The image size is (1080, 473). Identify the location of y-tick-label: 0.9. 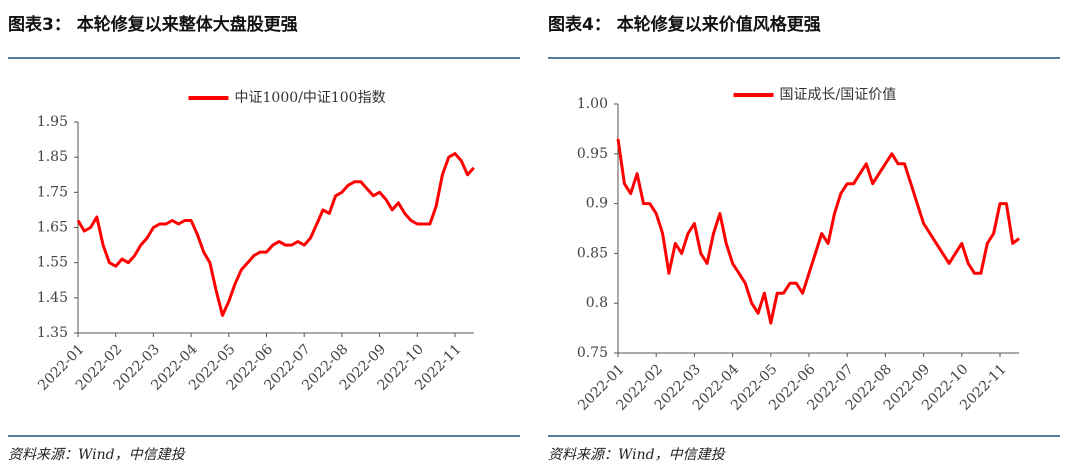
(597, 204).